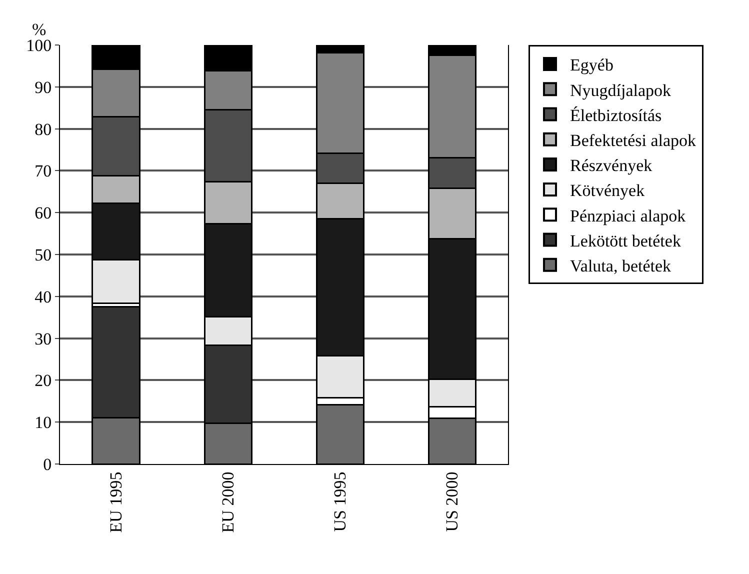 The width and height of the screenshot is (749, 574). Describe the element at coordinates (43, 129) in the screenshot. I see `y-tick-label: 80` at that location.